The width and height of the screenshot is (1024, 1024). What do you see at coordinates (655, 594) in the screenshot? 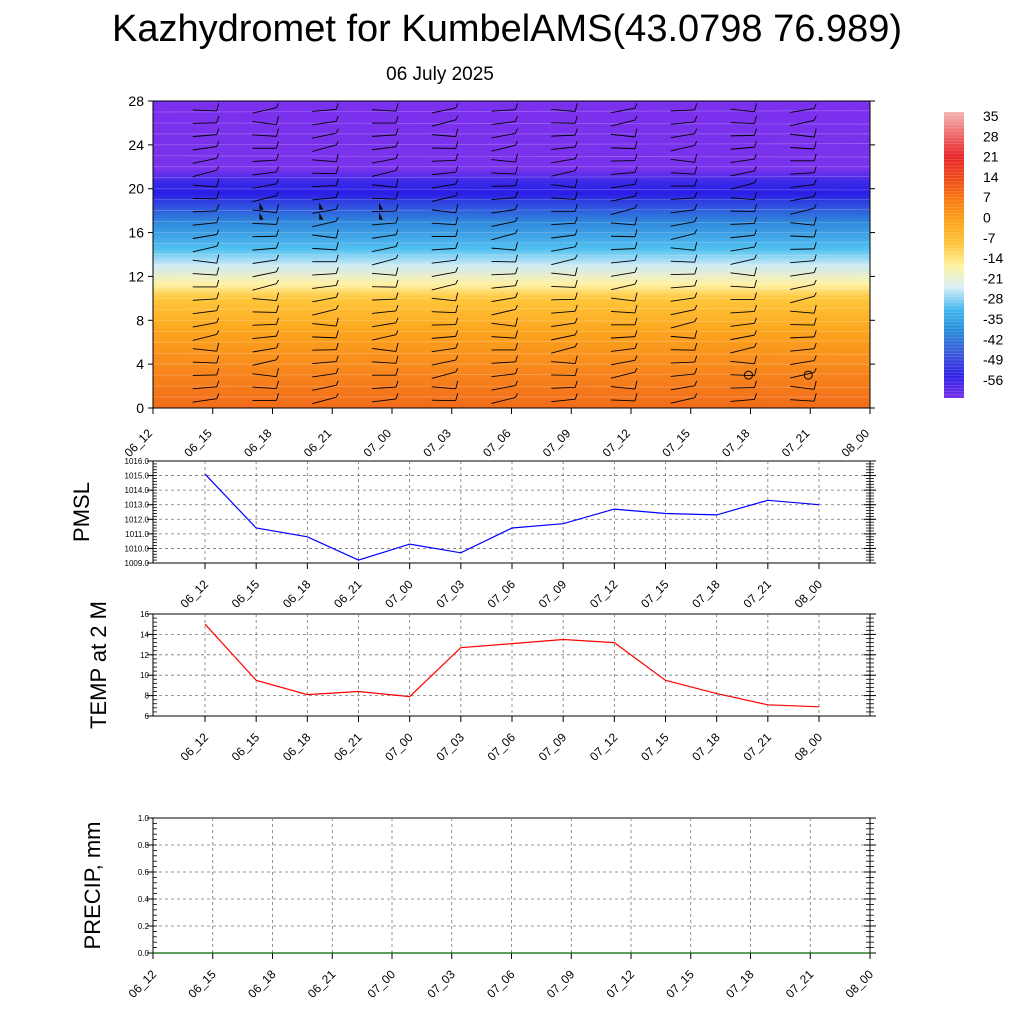
I see `x-tick-label: 07_15` at bounding box center [655, 594].